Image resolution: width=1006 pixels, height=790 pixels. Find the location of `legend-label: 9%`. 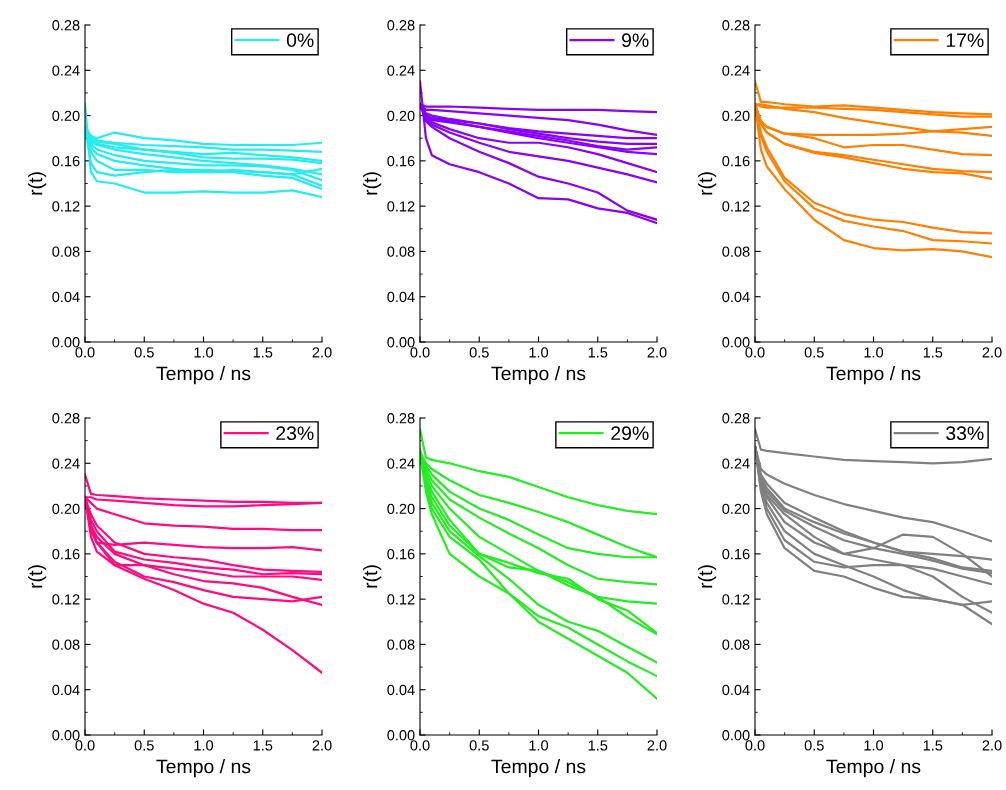

legend-label: 9% is located at coordinates (635, 40).